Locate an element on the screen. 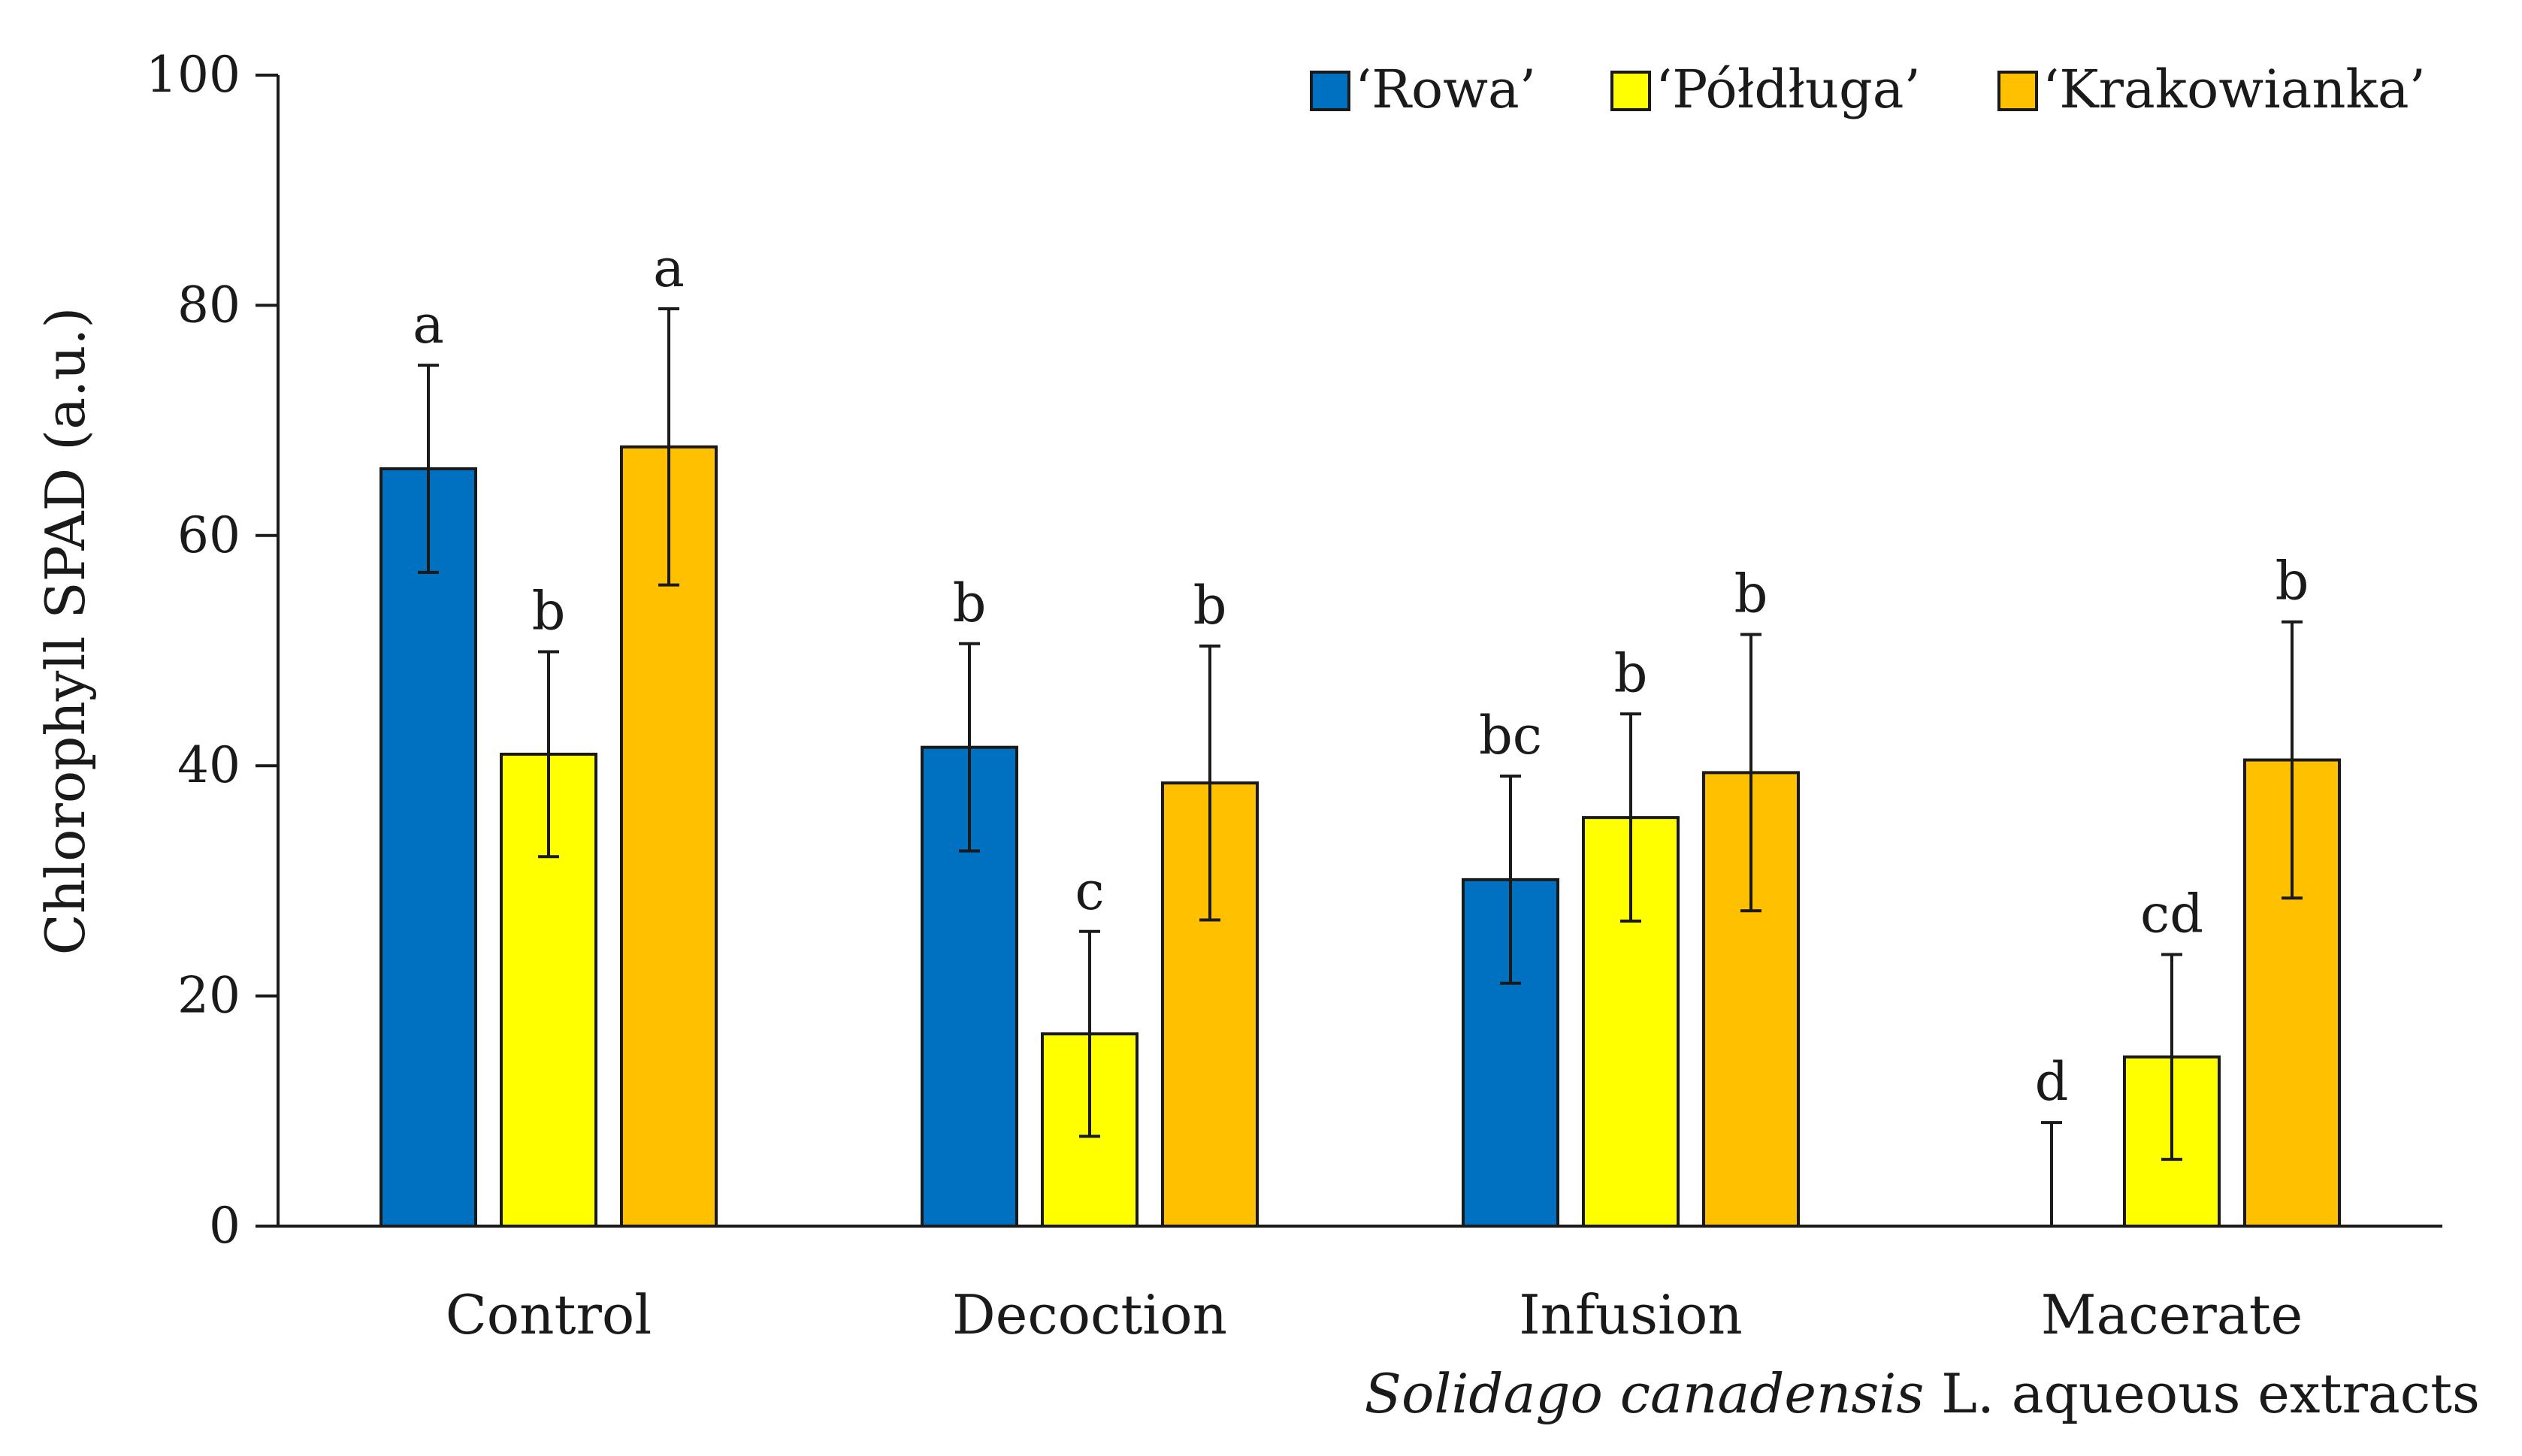 Image resolution: width=2522 pixels, height=1456 pixels. y-tick-label: 40 is located at coordinates (208, 765).